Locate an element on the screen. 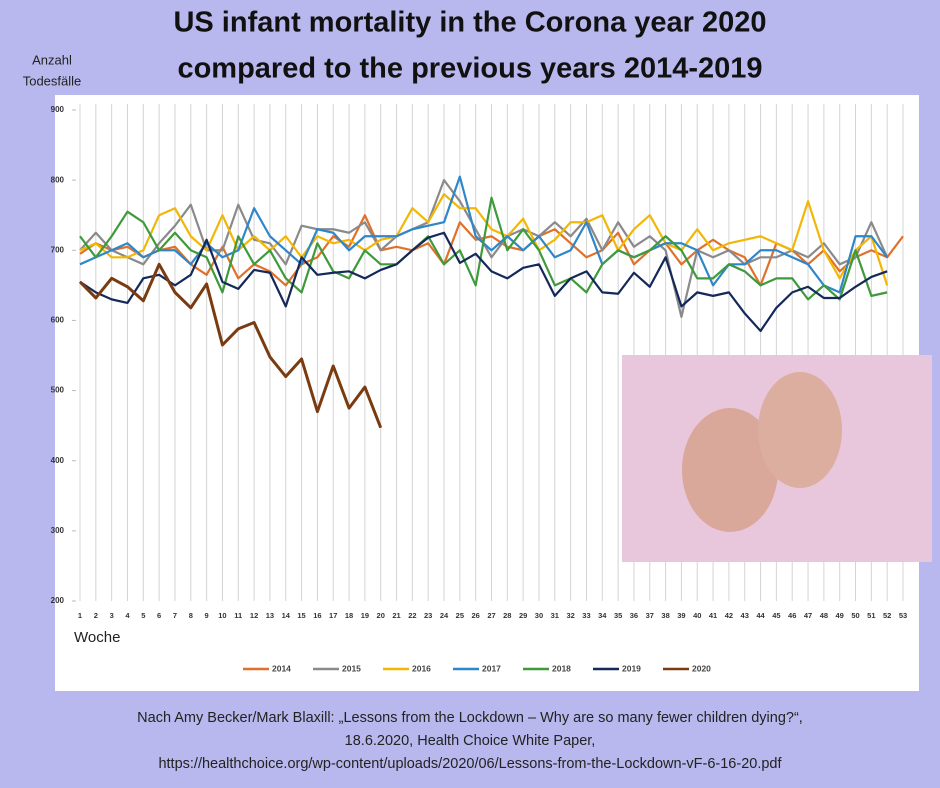  x-tick-label: 11 is located at coordinates (238, 615).